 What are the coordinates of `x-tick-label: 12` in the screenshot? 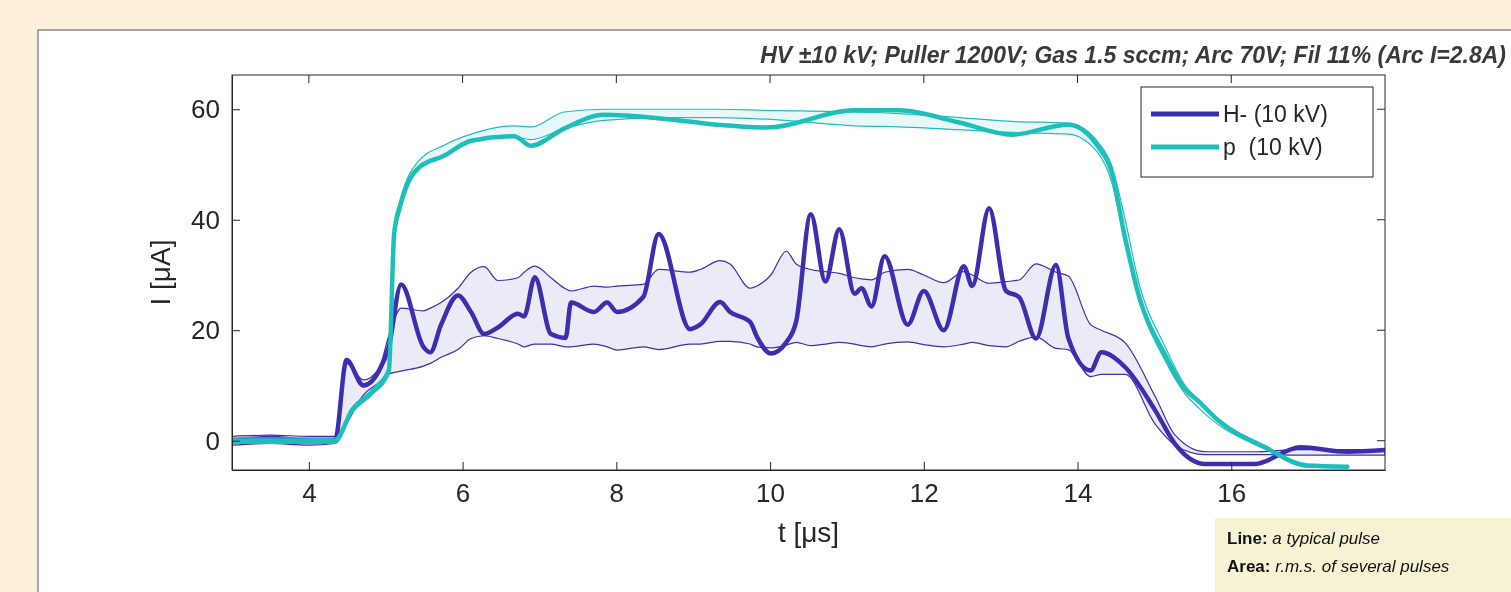 It's located at (924, 493).